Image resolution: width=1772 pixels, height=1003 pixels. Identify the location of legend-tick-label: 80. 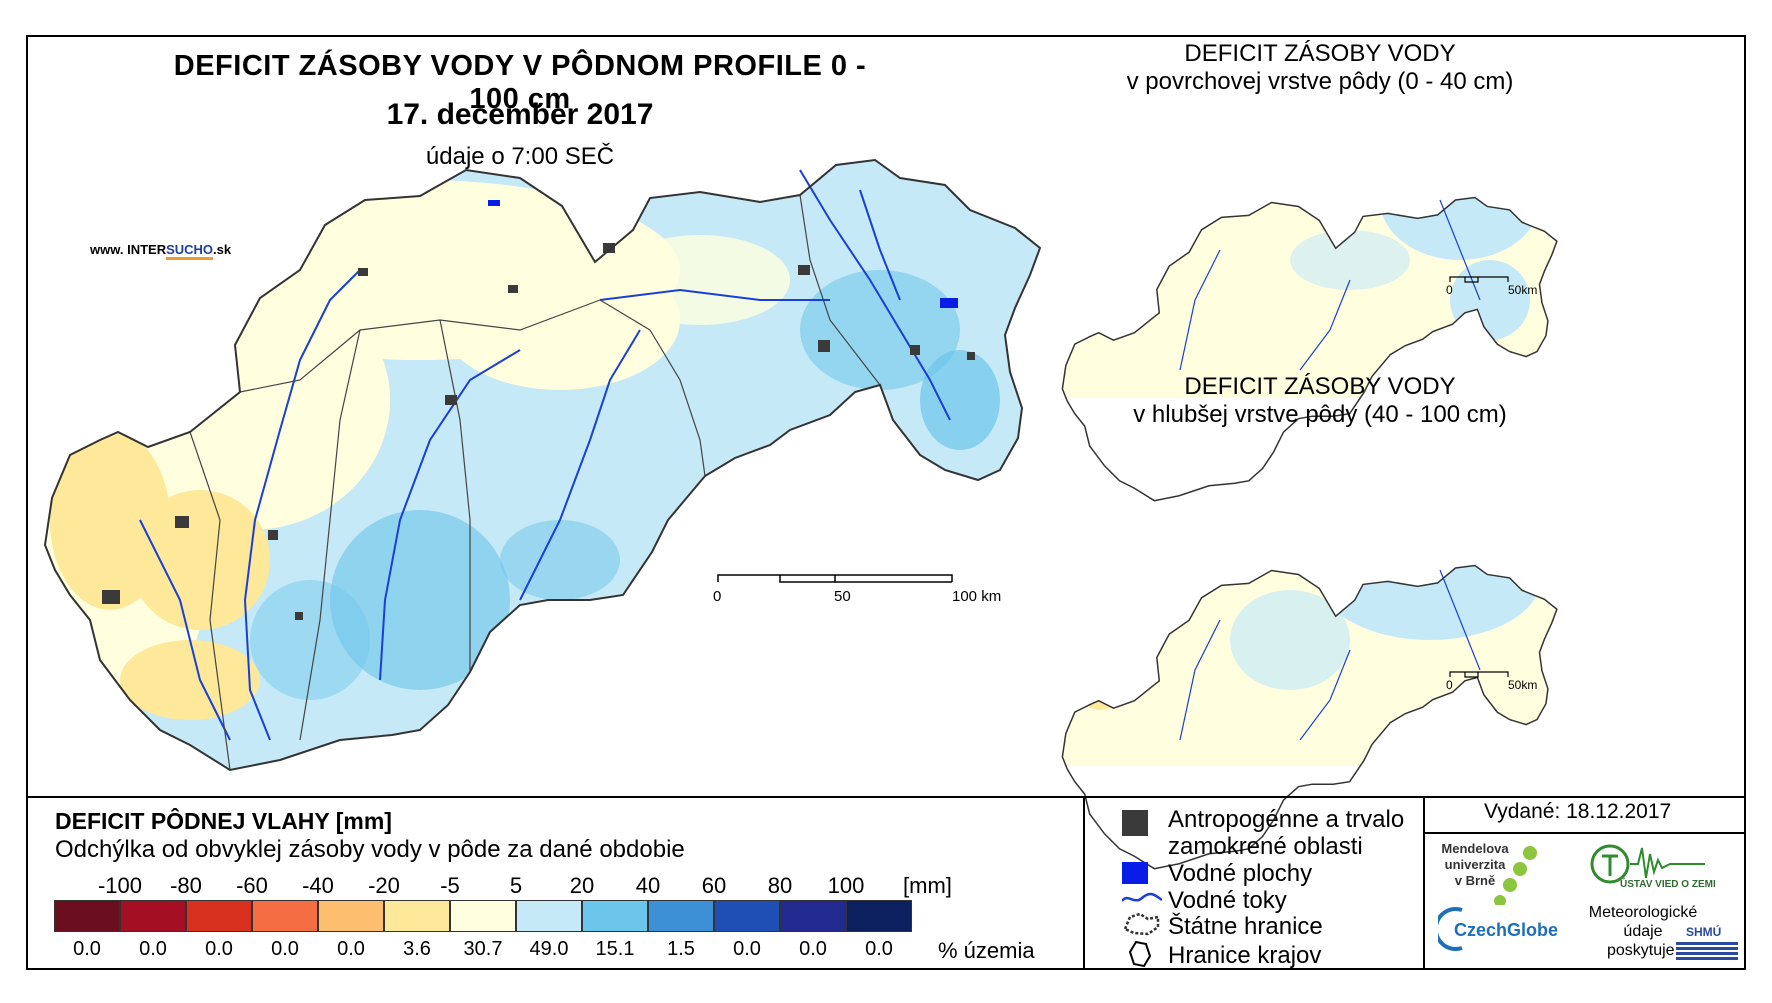
(780, 885).